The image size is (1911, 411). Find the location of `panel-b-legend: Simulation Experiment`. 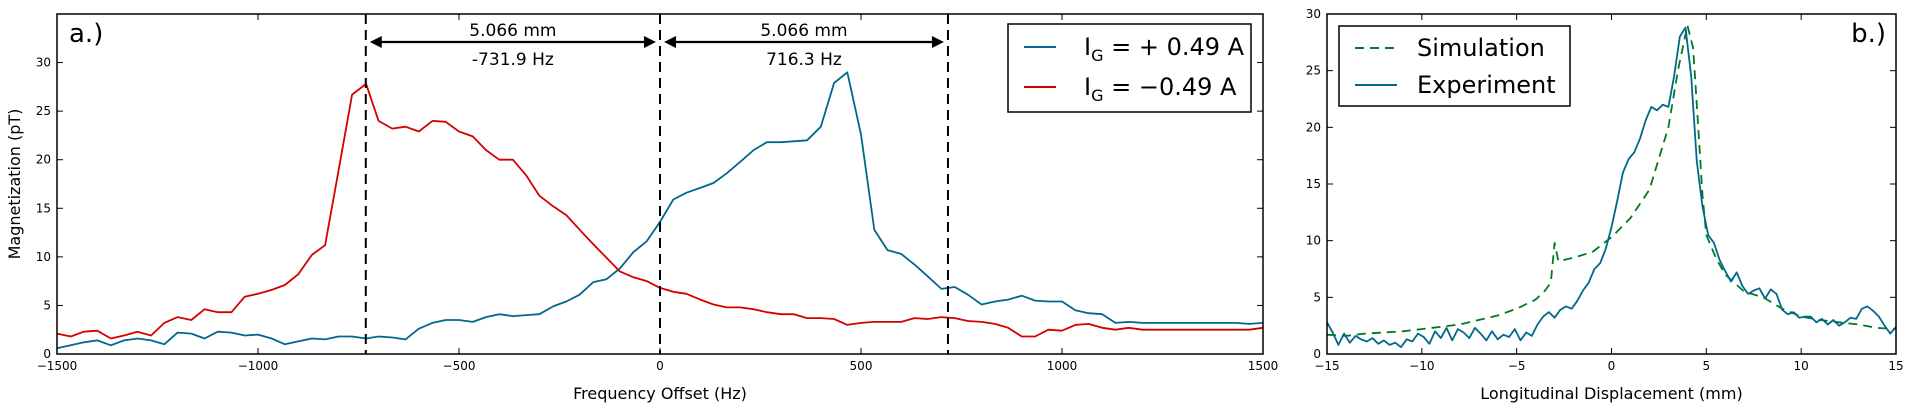

panel-b-legend: Simulation Experiment is located at coordinates (1454, 66).